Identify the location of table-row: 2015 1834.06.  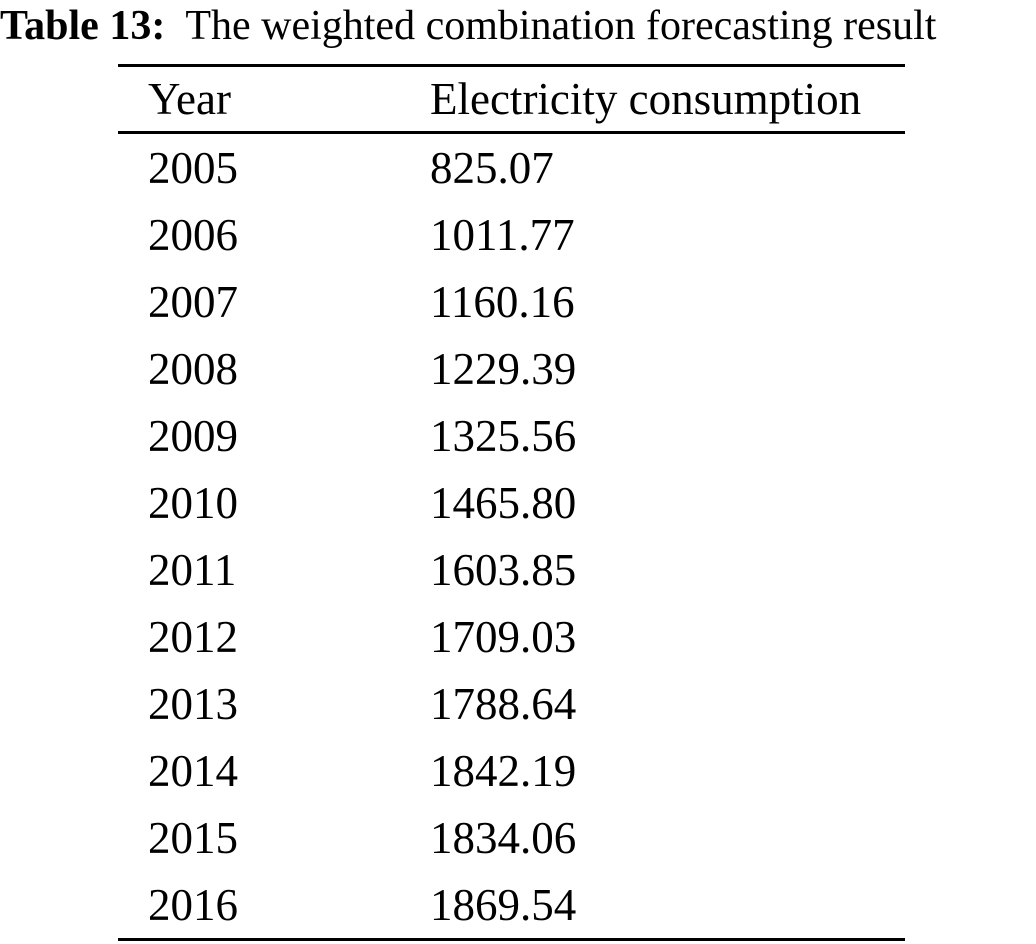
(511, 837).